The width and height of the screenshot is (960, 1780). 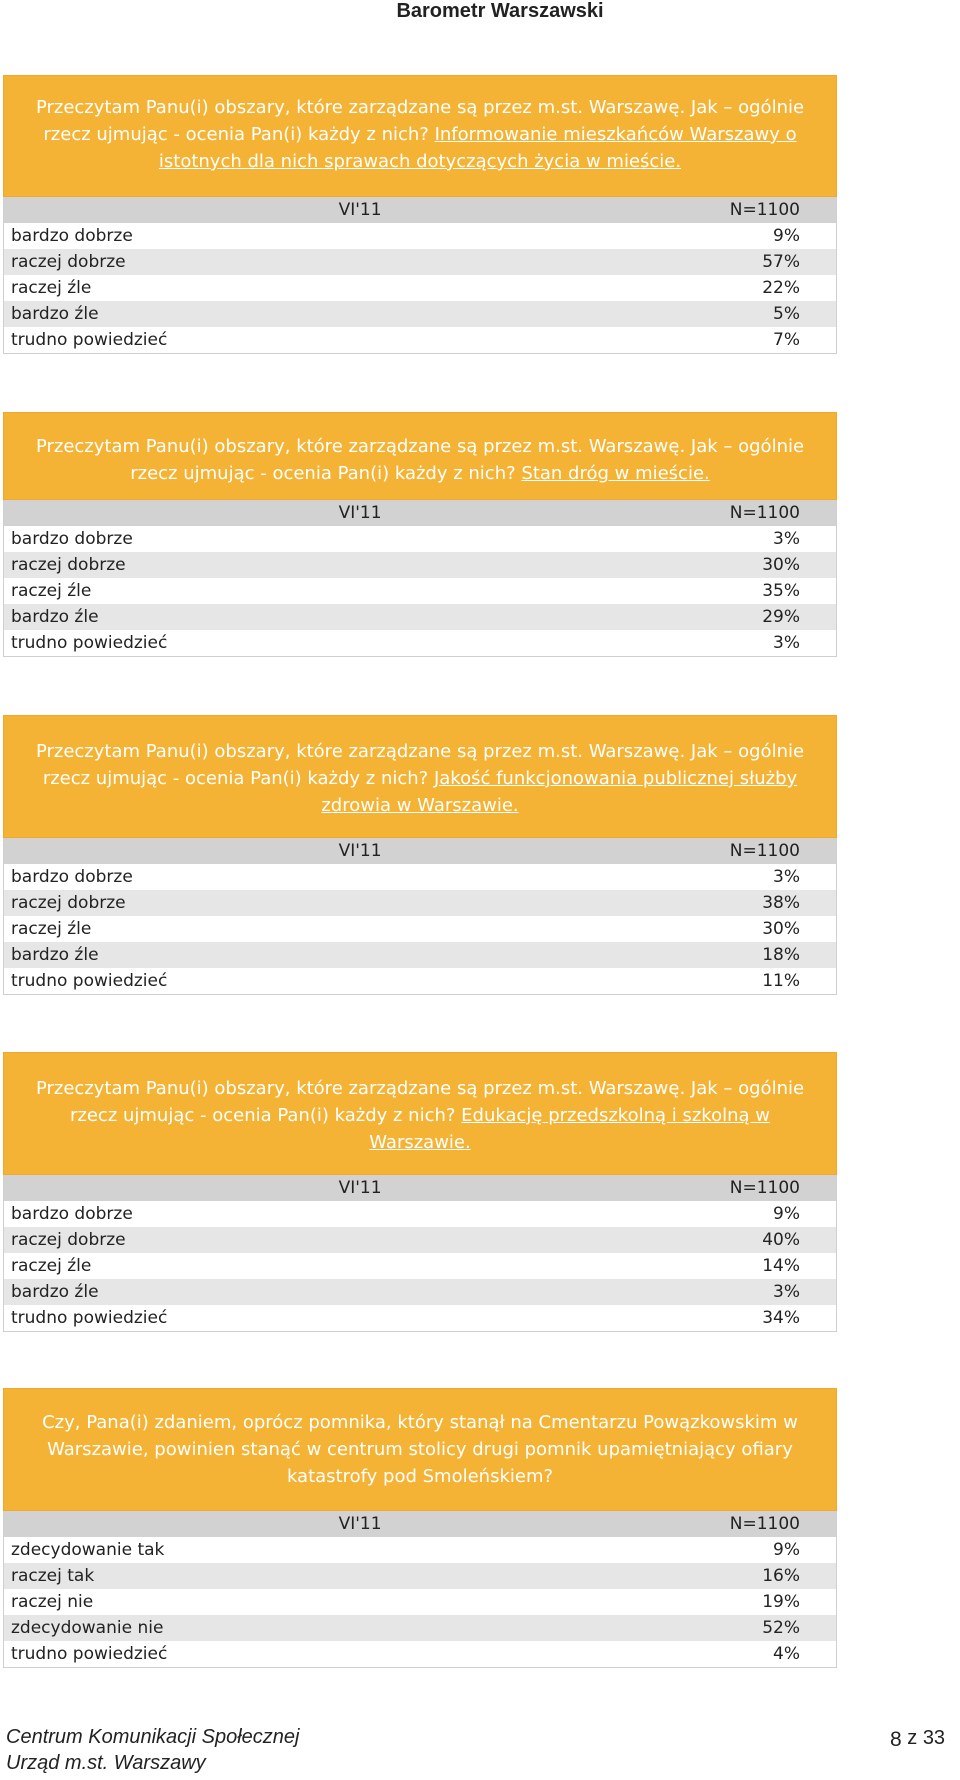 I want to click on table-row: trudno powiedzieć 34%, so click(x=420, y=1318).